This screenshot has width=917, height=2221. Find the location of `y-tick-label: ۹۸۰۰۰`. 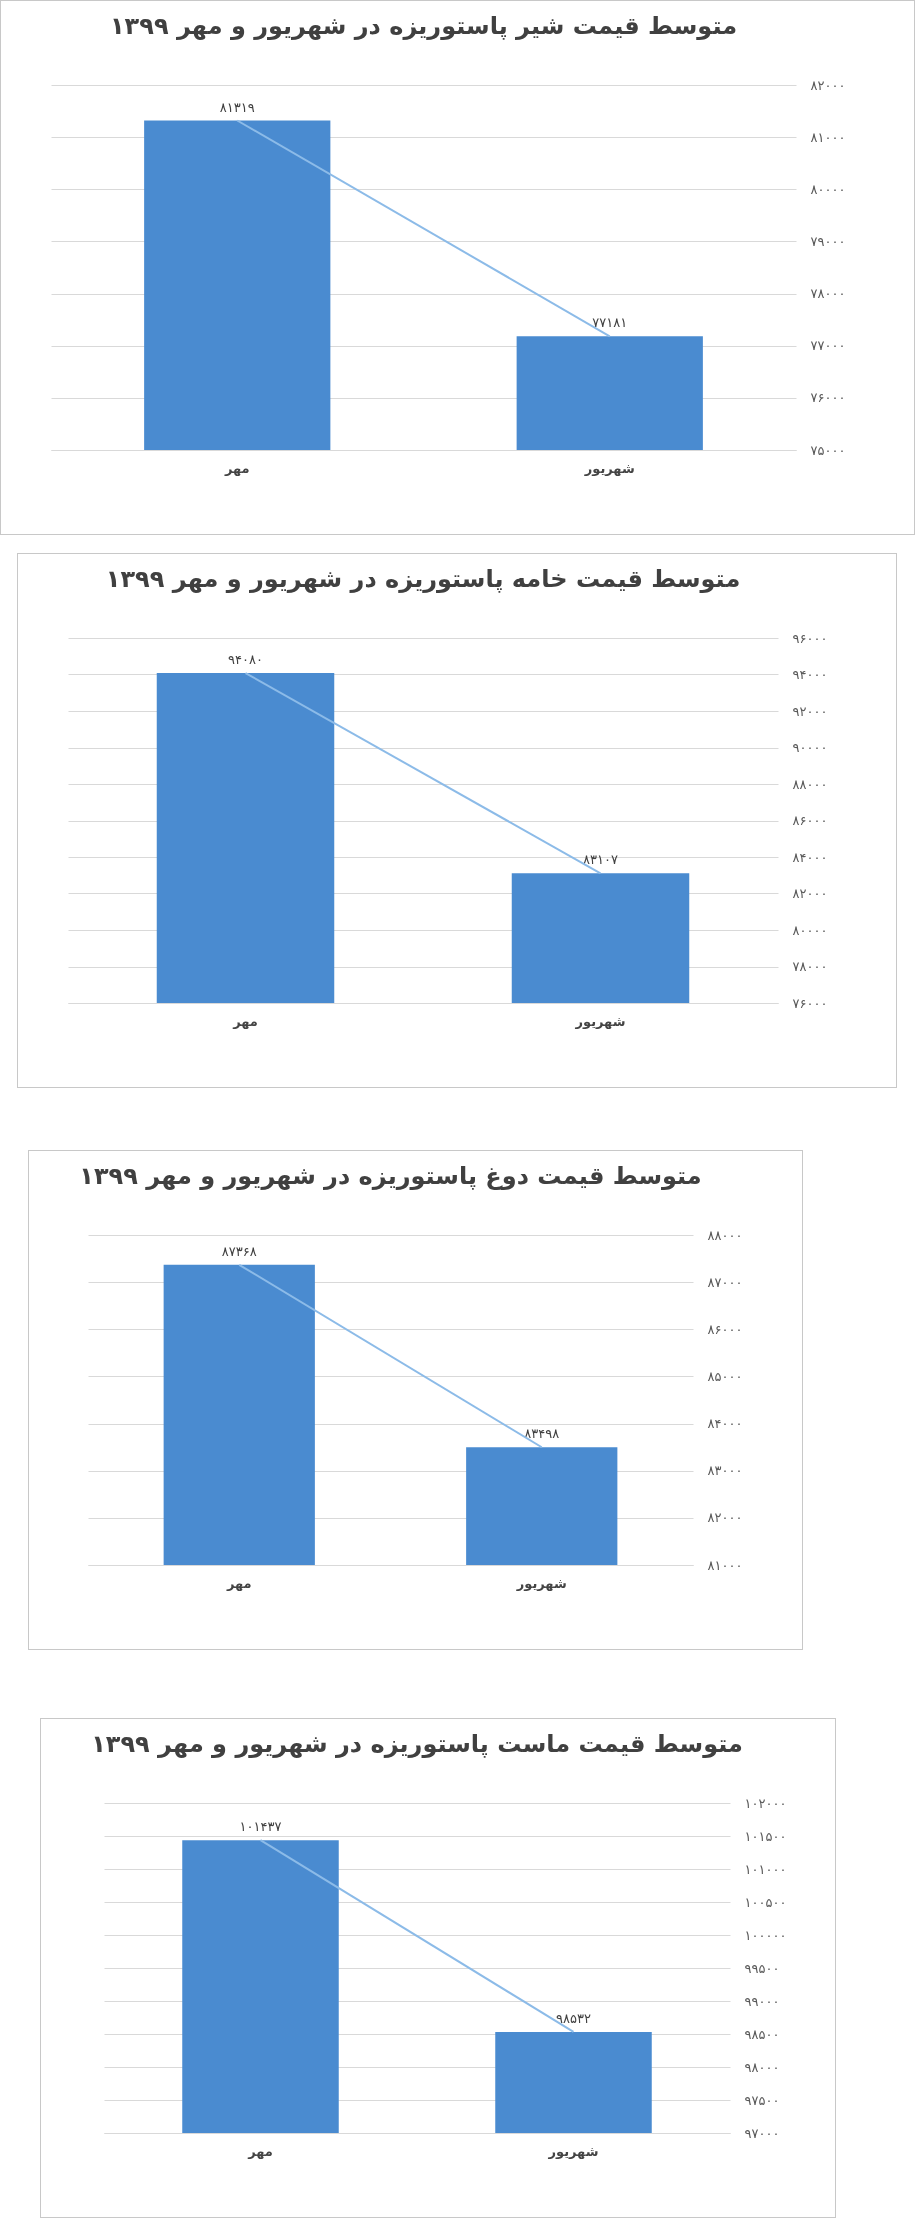

y-tick-label: ۹۸۰۰۰ is located at coordinates (762, 2067).